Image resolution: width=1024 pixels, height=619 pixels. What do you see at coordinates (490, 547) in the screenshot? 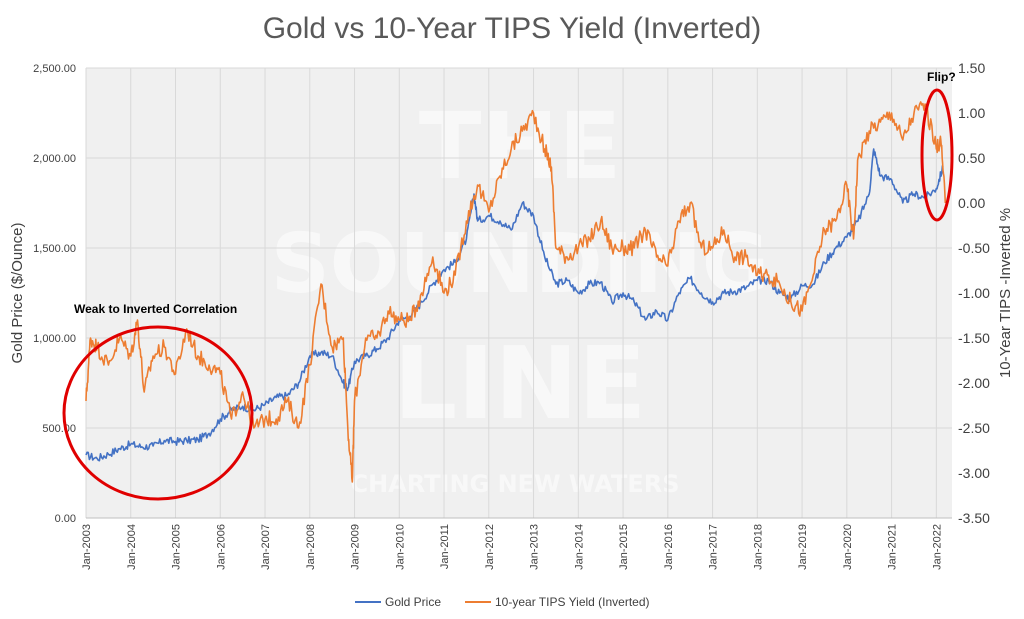
I see `x-tick-label: Jan-2012` at bounding box center [490, 547].